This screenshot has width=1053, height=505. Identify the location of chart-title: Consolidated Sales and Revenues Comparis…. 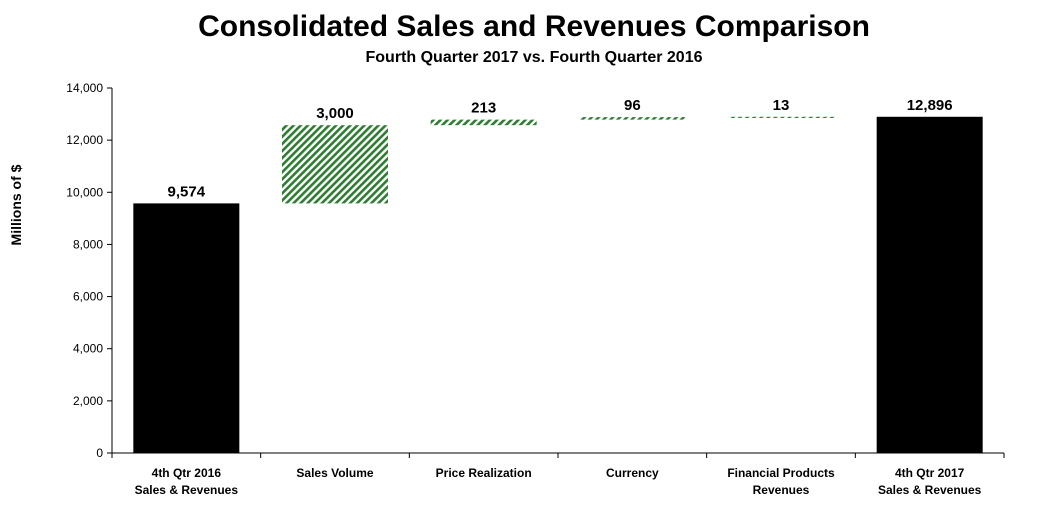
(534, 26).